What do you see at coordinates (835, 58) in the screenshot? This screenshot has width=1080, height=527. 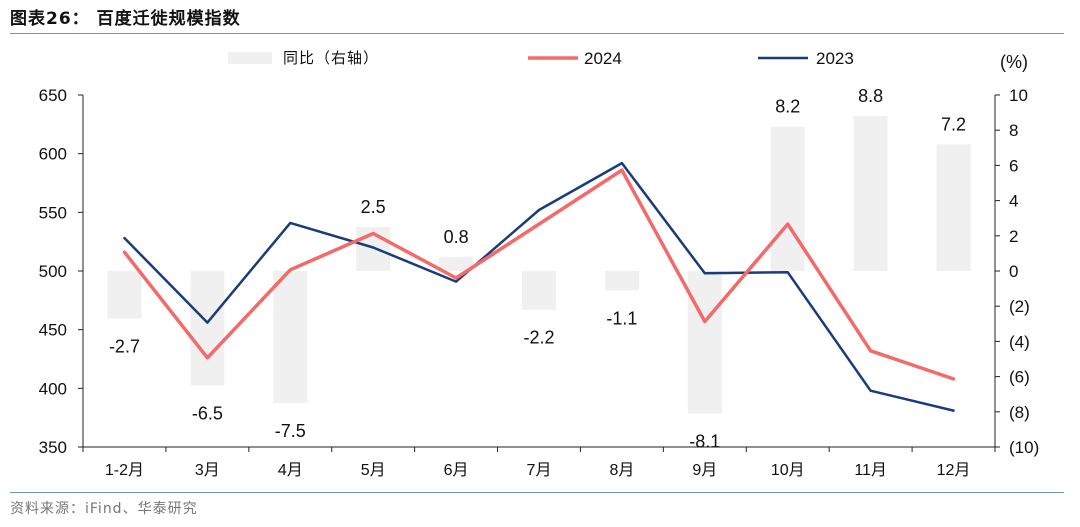 I see `legend-label-2023: 2023` at bounding box center [835, 58].